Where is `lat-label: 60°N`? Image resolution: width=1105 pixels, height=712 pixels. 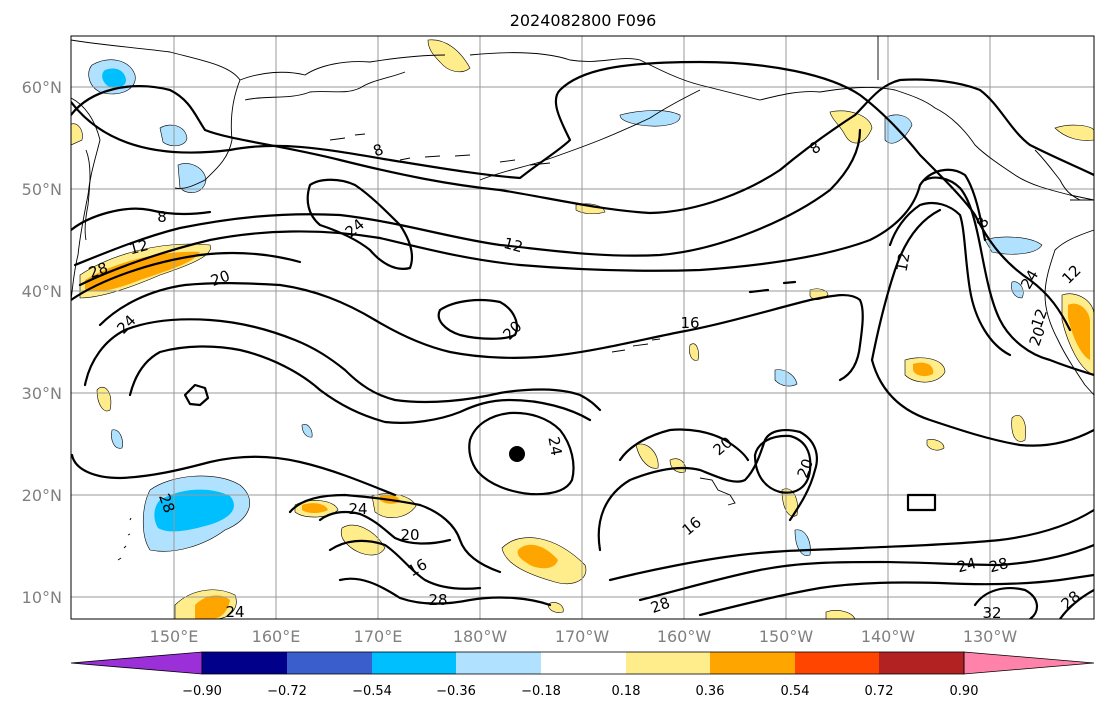 lat-label: 60°N is located at coordinates (42, 87).